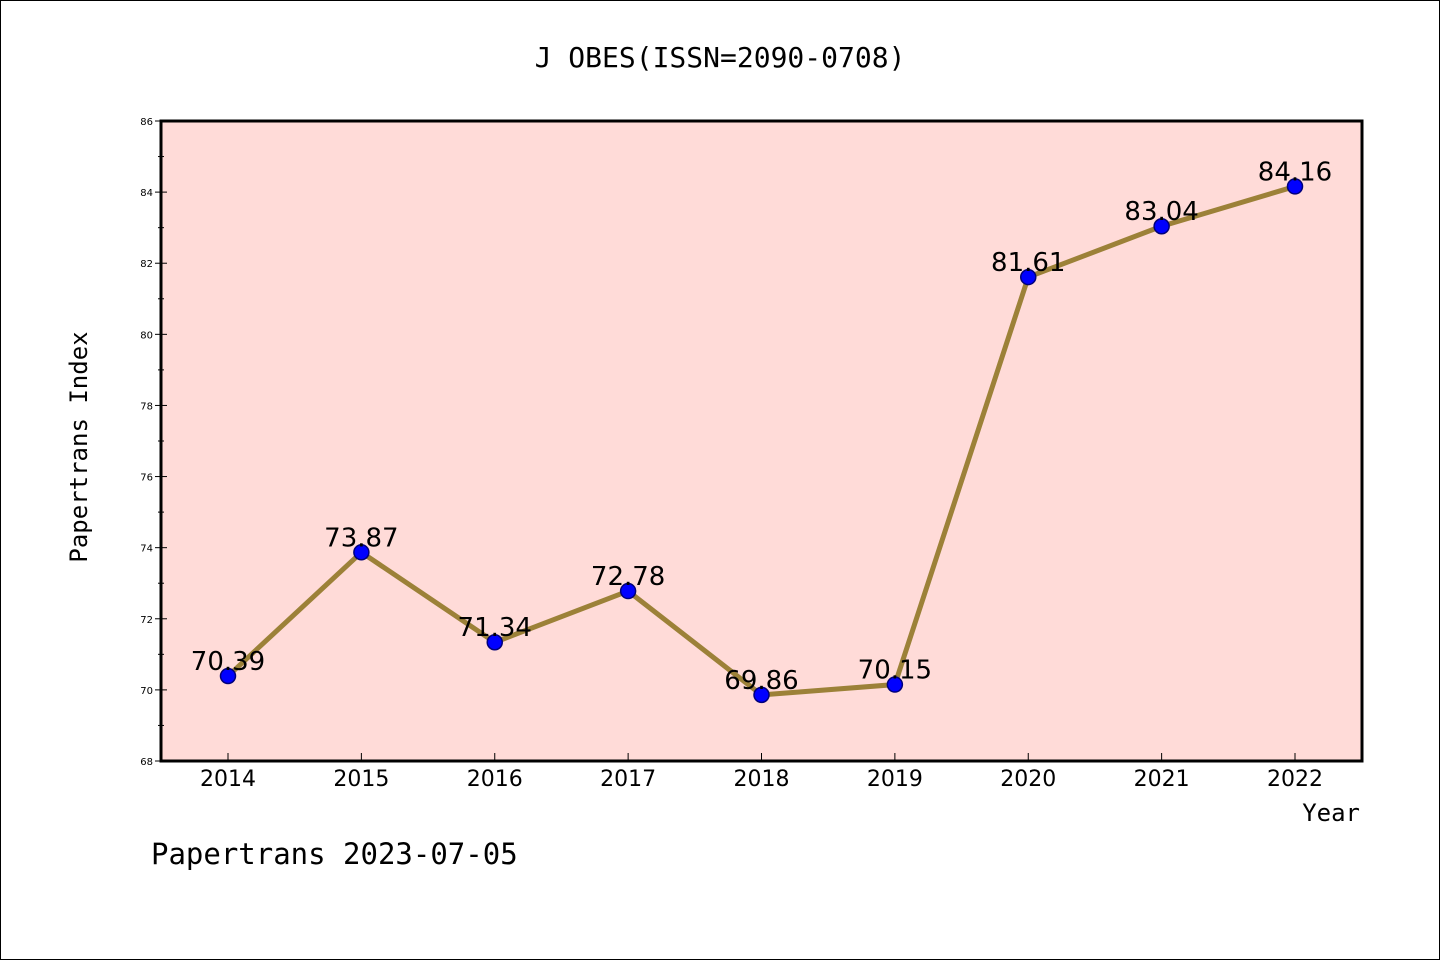  I want to click on y-tick-label: 72, so click(146, 620).